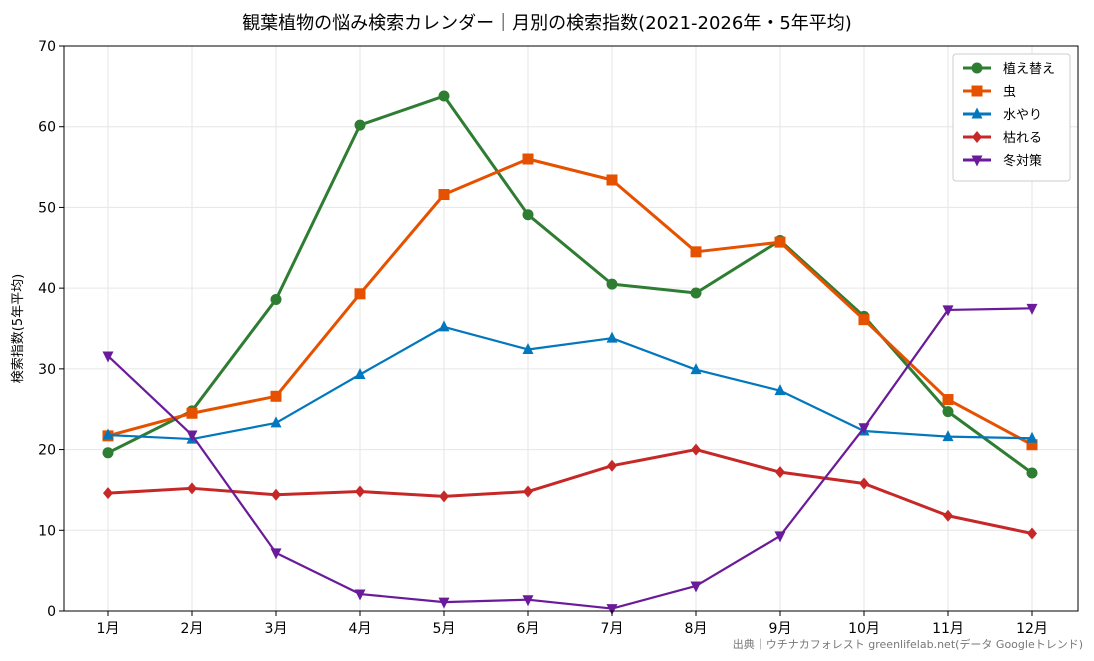  What do you see at coordinates (47, 451) in the screenshot?
I see `y-tick-label: 20` at bounding box center [47, 451].